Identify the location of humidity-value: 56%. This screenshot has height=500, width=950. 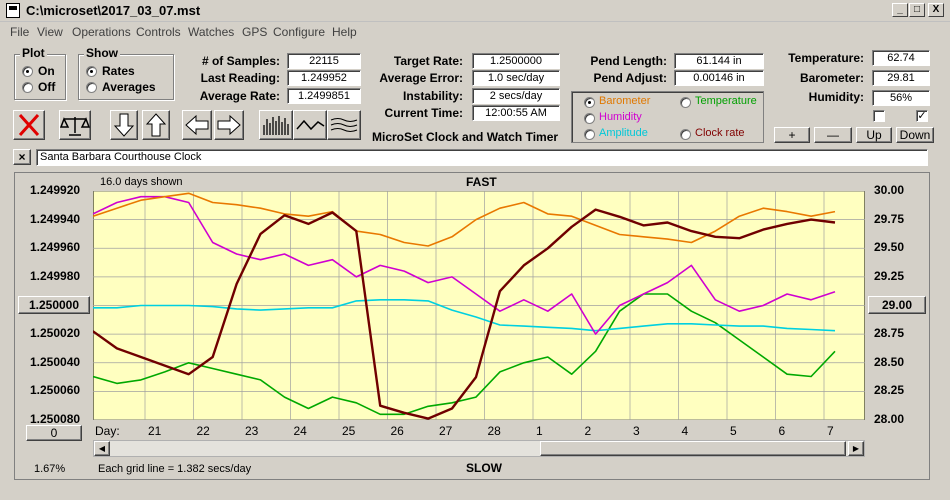
(901, 98).